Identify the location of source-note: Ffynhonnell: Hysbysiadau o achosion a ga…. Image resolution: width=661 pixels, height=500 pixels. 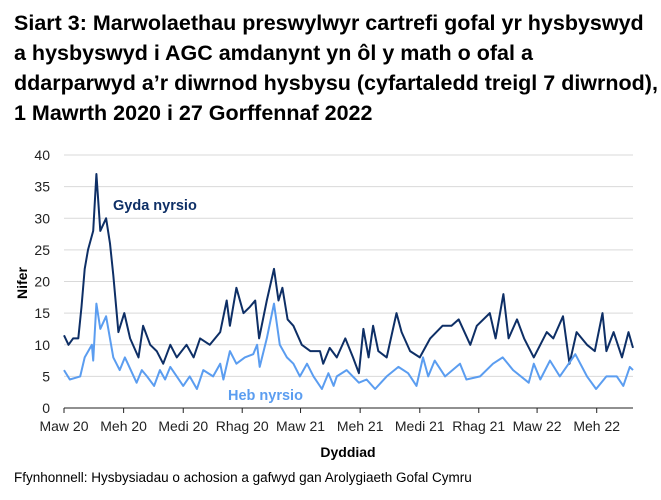
(243, 477).